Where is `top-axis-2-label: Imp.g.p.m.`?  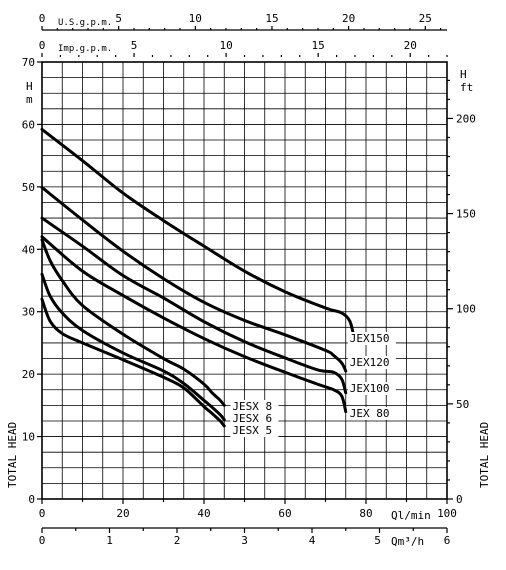 top-axis-2-label: Imp.g.p.m. is located at coordinates (85, 49).